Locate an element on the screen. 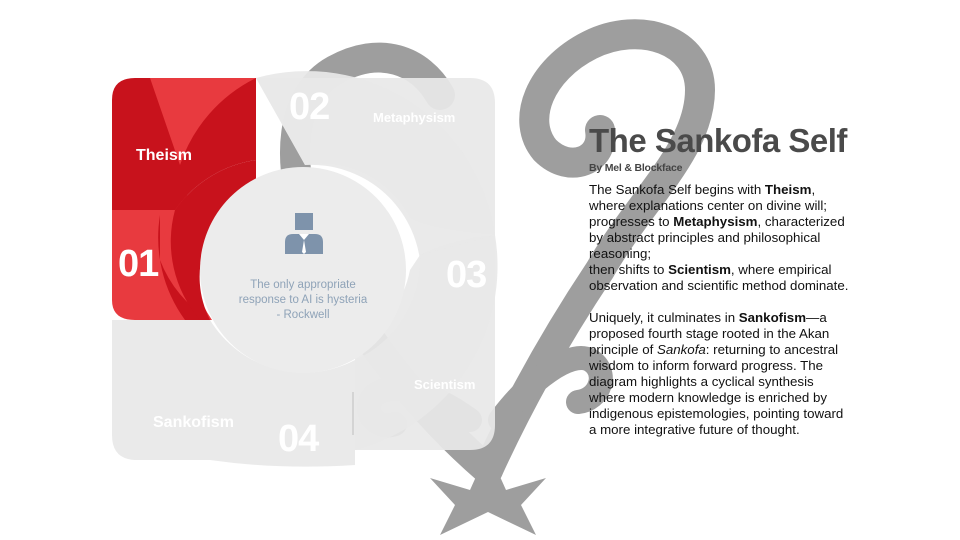 This screenshot has height=540, width=960. p1-text-1: The Sankofa Self begins with is located at coordinates (677, 189).